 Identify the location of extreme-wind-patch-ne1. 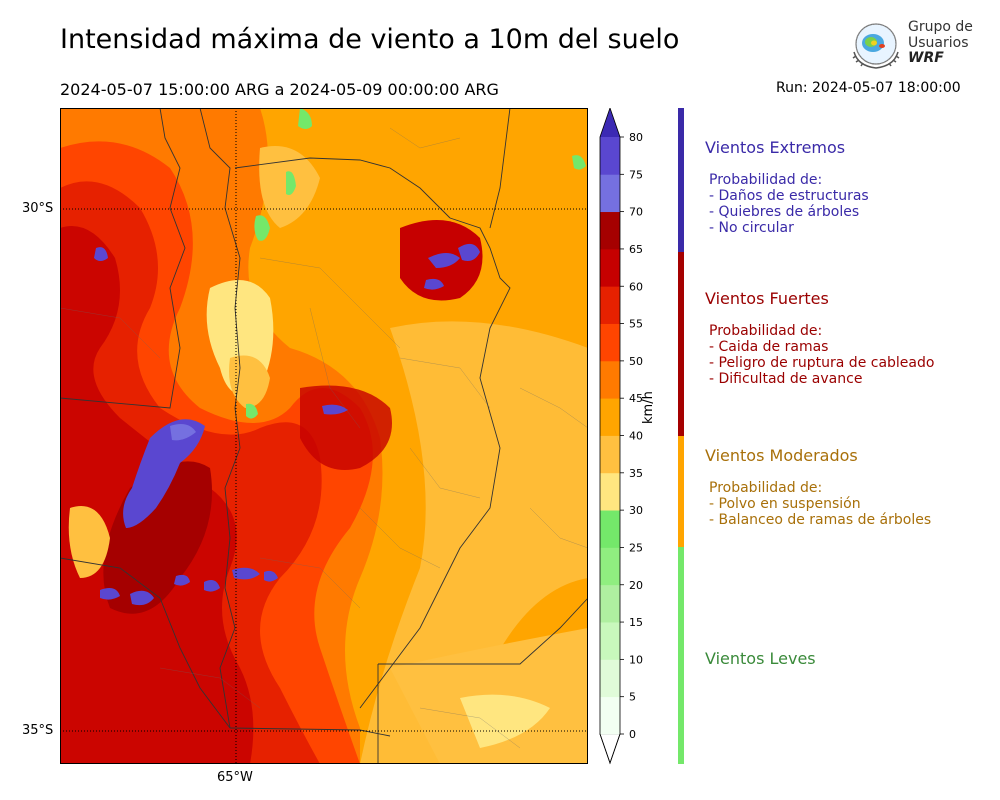
(444, 260).